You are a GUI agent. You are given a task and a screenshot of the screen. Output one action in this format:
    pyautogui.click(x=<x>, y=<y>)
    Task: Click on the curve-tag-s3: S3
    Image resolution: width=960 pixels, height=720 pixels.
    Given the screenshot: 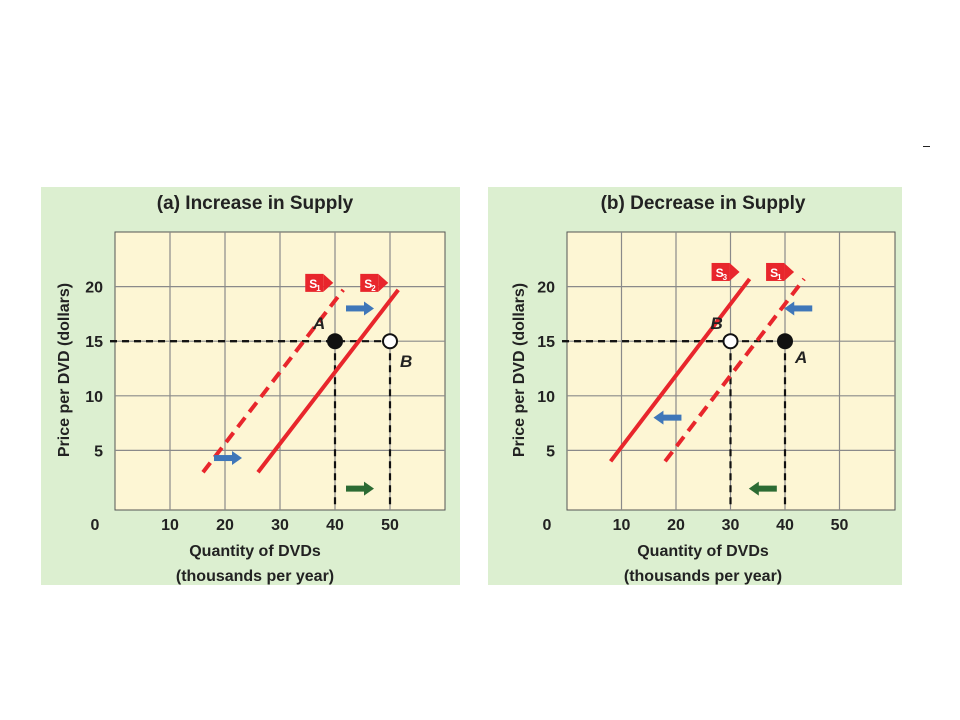 What is the action you would take?
    pyautogui.click(x=725, y=272)
    